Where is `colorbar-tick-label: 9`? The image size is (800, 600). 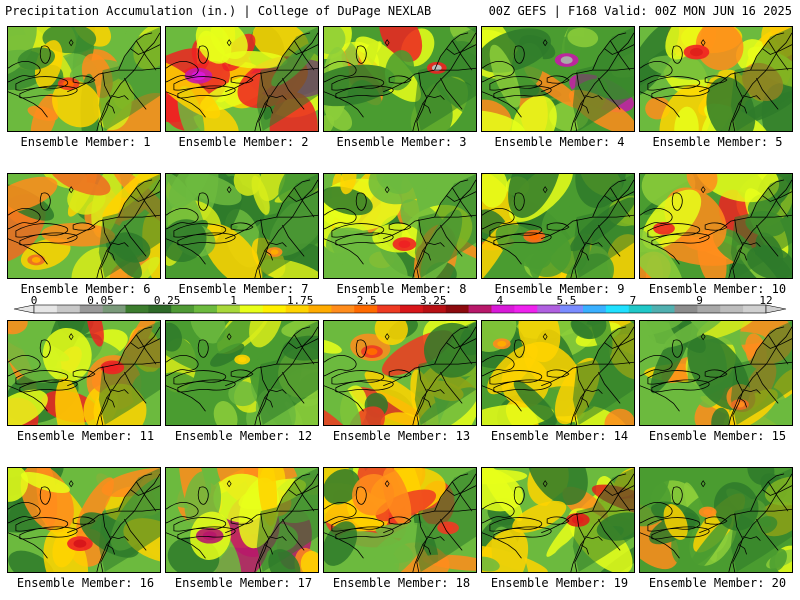
colorbar-tick-label: 9 is located at coordinates (699, 301).